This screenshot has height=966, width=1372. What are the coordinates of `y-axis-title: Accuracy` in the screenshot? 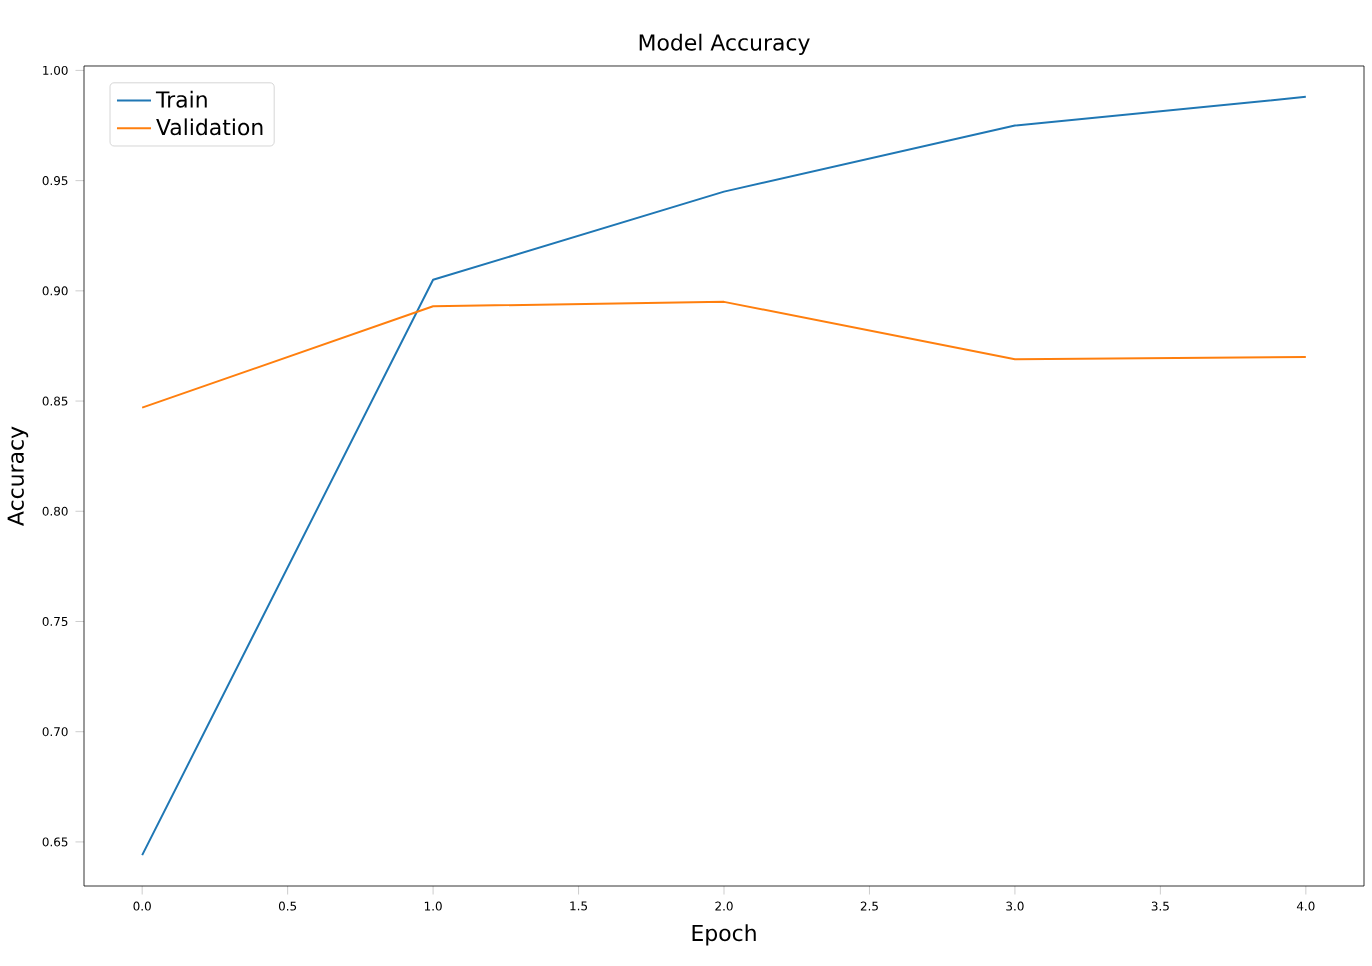 It's located at (18, 476).